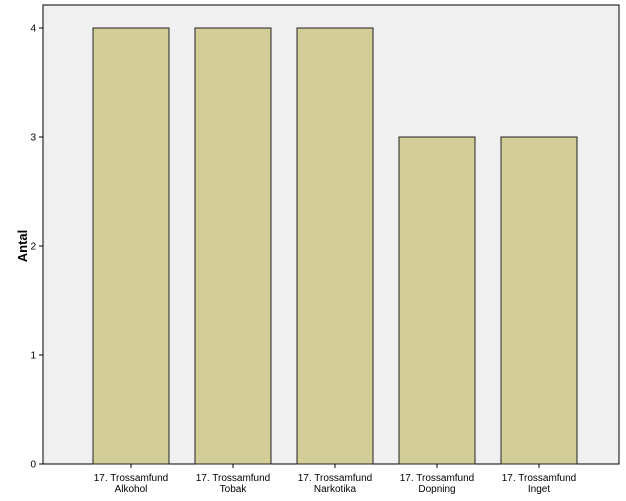 This screenshot has height=501, width=626. What do you see at coordinates (33, 465) in the screenshot?
I see `y-tick-label: 0` at bounding box center [33, 465].